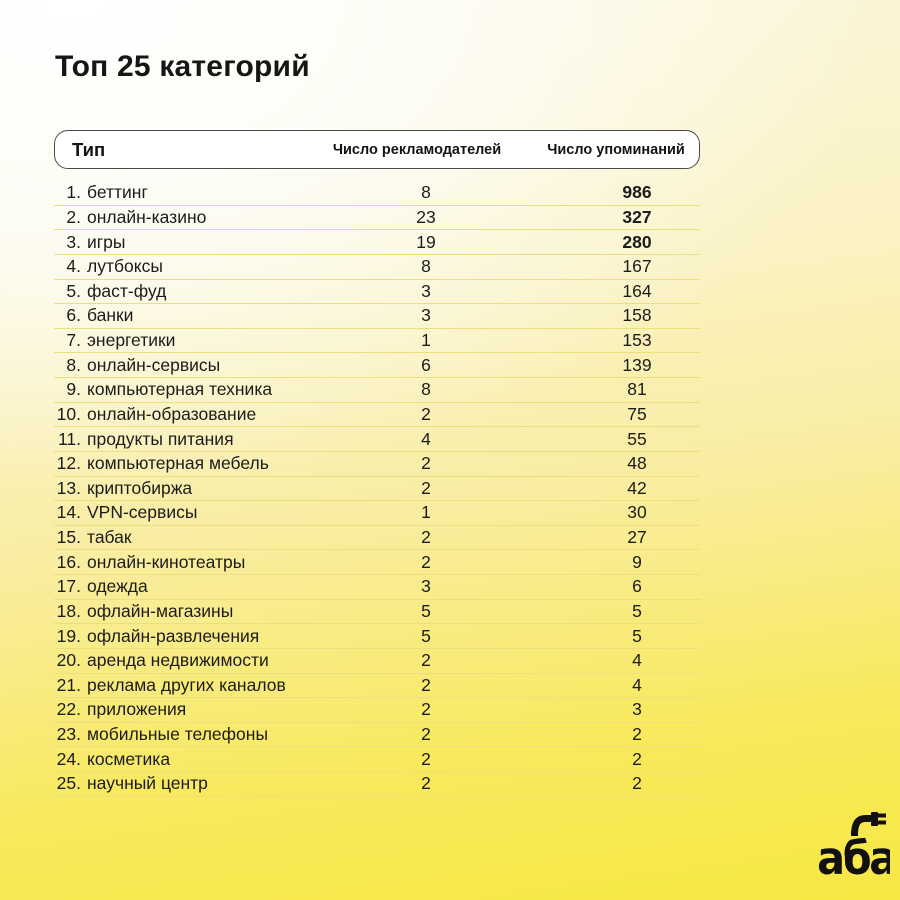  Describe the element at coordinates (202, 586) in the screenshot. I see `category-cell: 17. одежда` at that location.